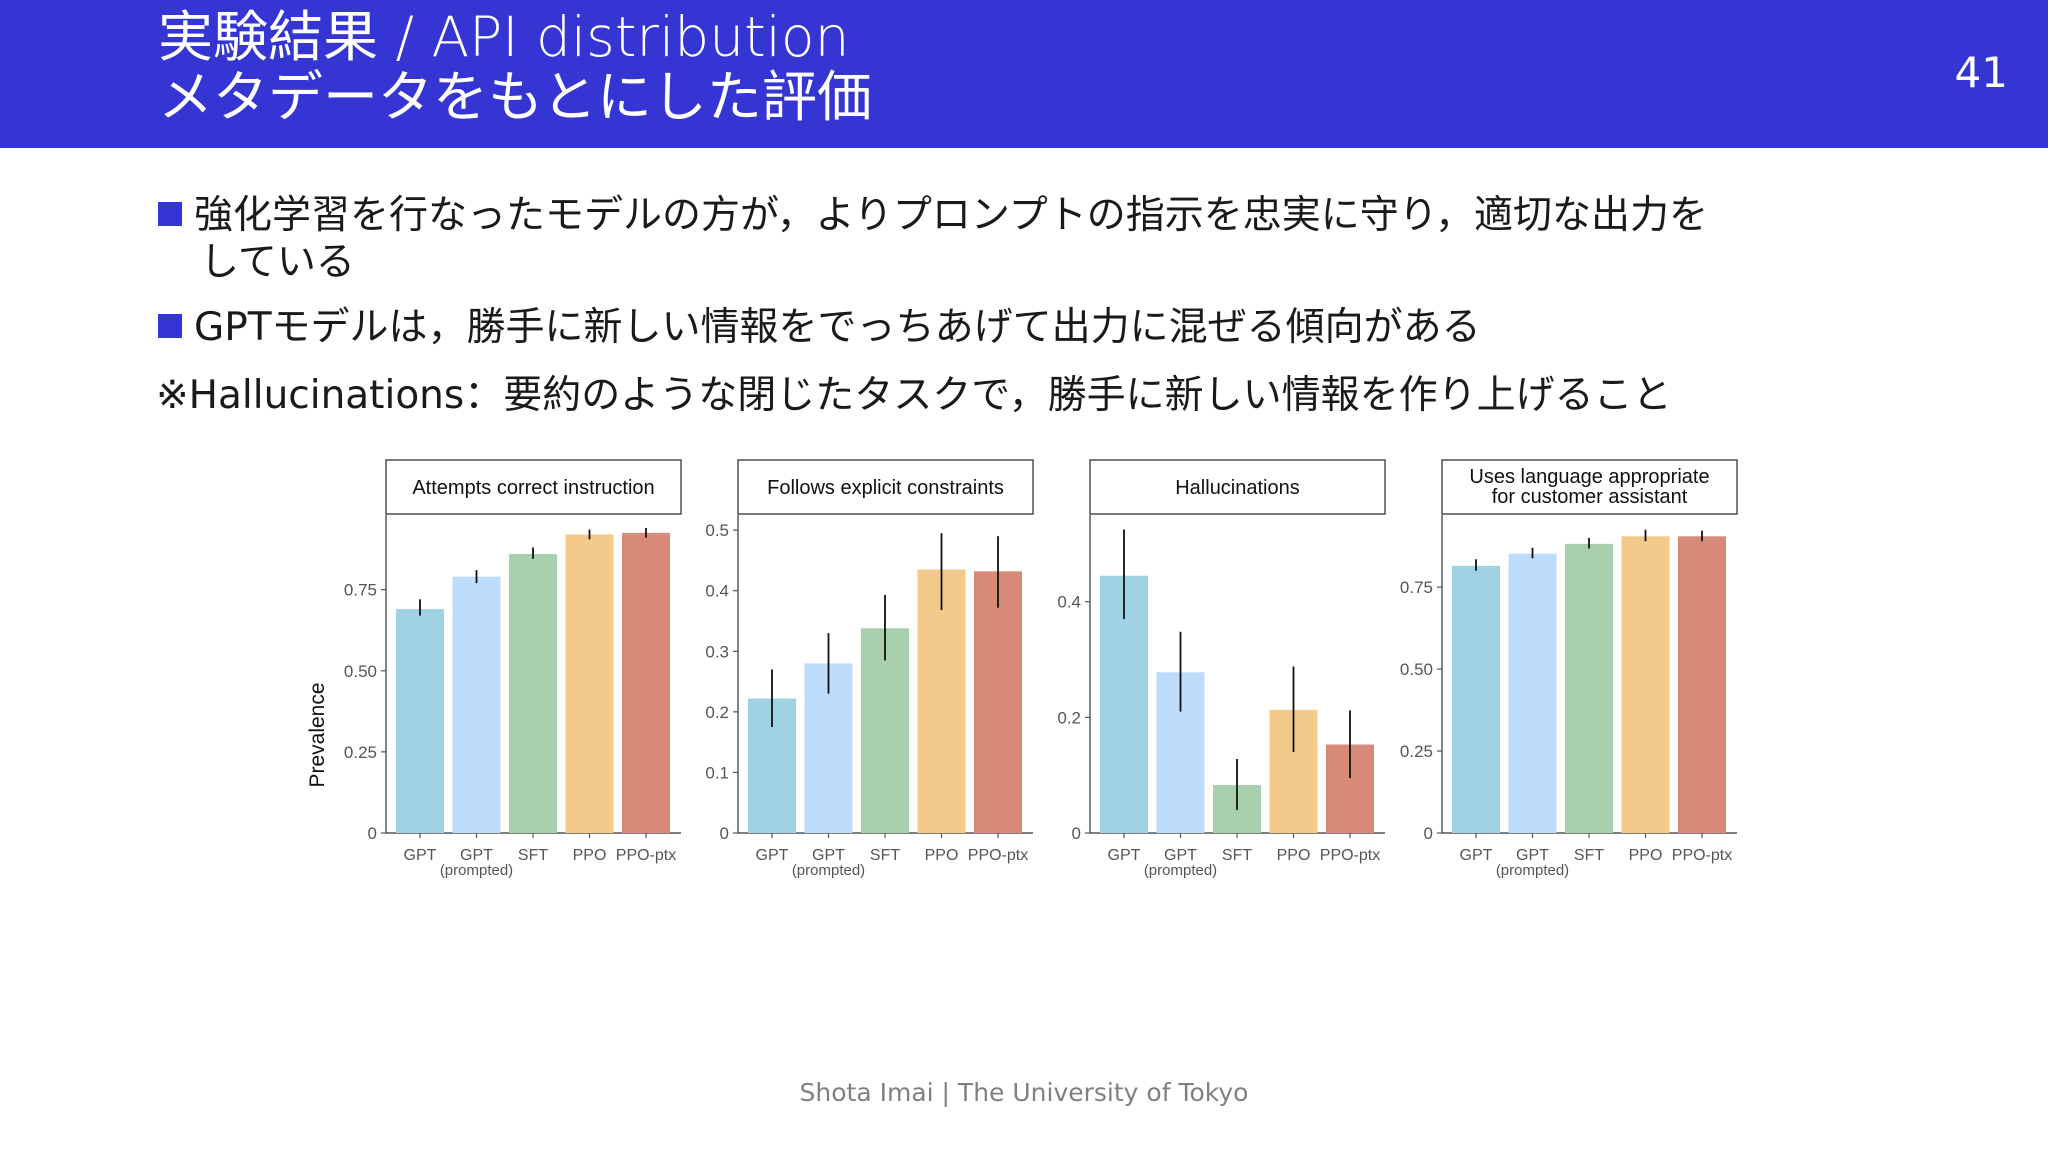 This screenshot has height=1152, width=2048. Describe the element at coordinates (951, 215) in the screenshot. I see `bullet-1-line-1: 強化学習を行なったモデルの方が，よりプロンプトの指示を忠実に守り，適切な出力を` at that location.